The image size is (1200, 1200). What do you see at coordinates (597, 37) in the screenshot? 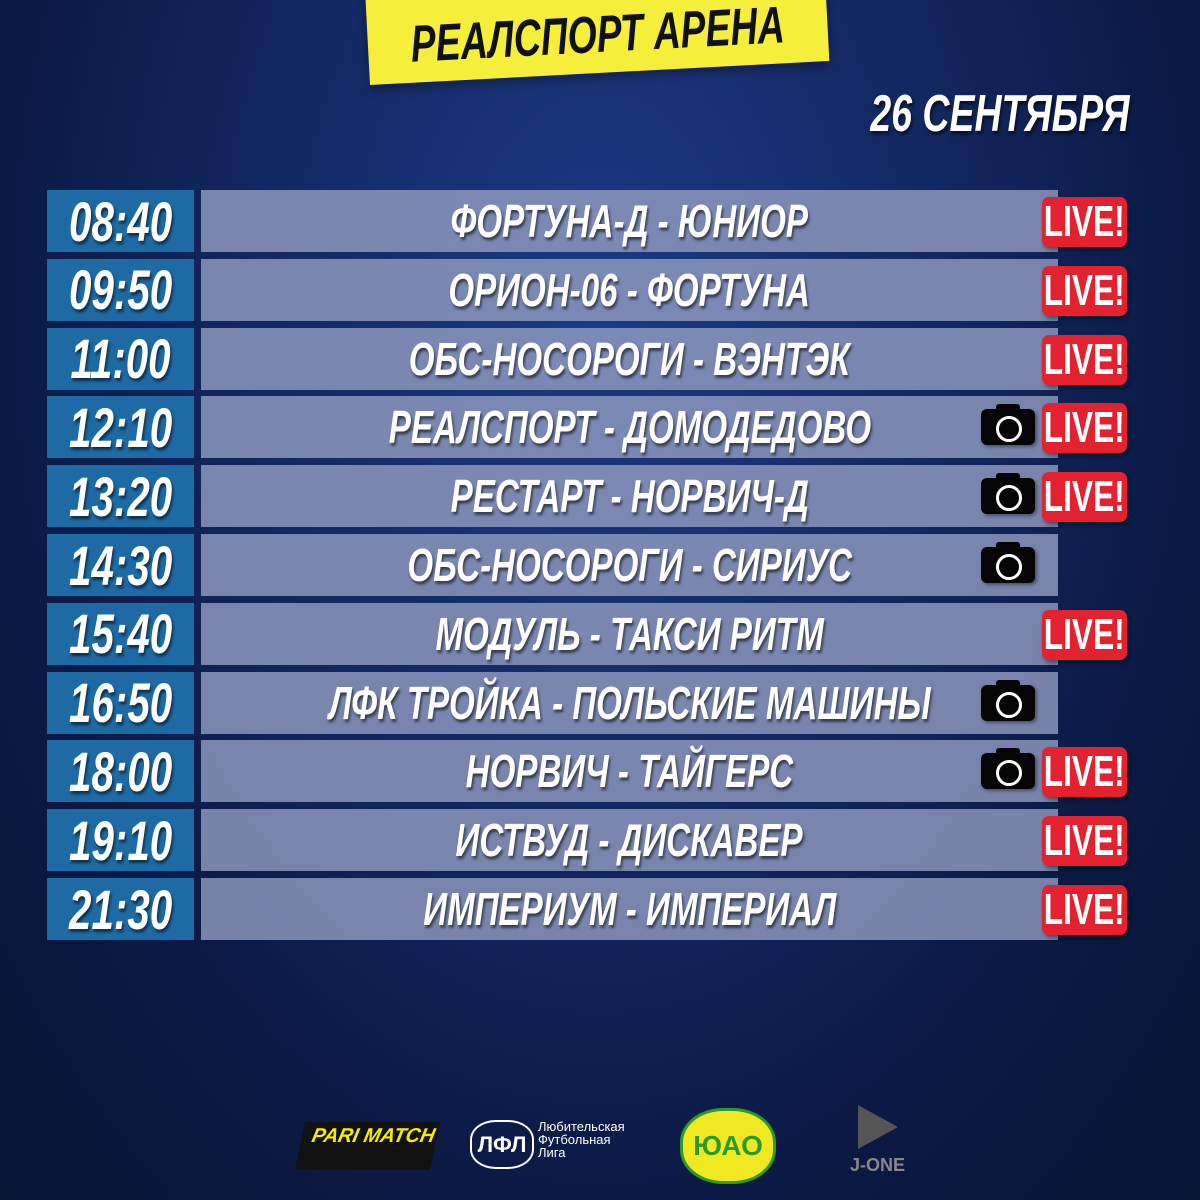
I see `title: РЕАЛСПОРТ АРЕНА` at bounding box center [597, 37].